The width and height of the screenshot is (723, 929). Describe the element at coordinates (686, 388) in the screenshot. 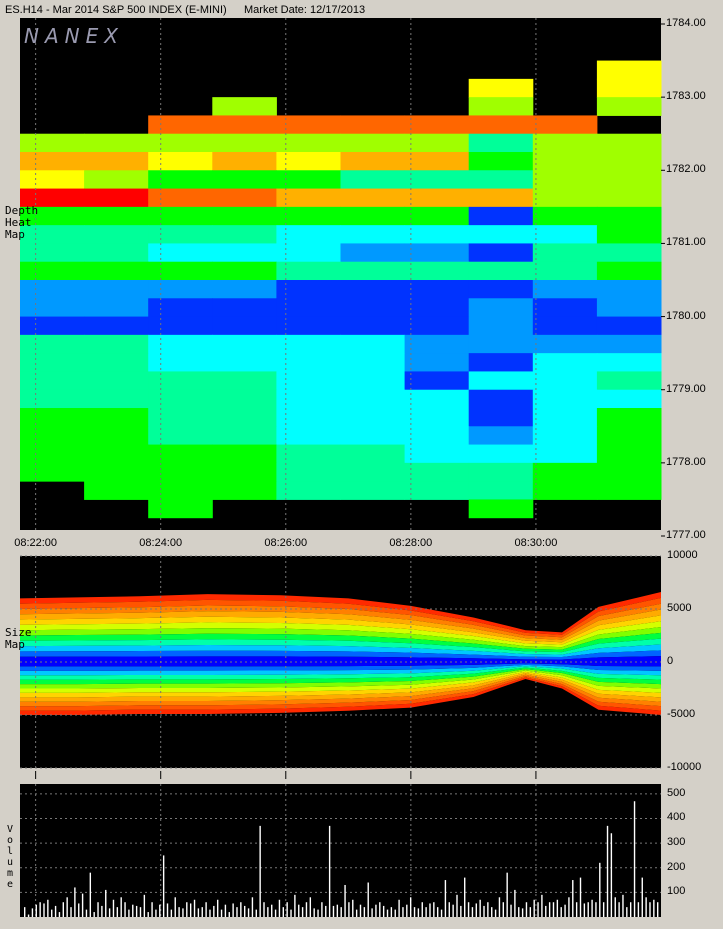

I see `heatmap-y-tick: 1779.00` at that location.